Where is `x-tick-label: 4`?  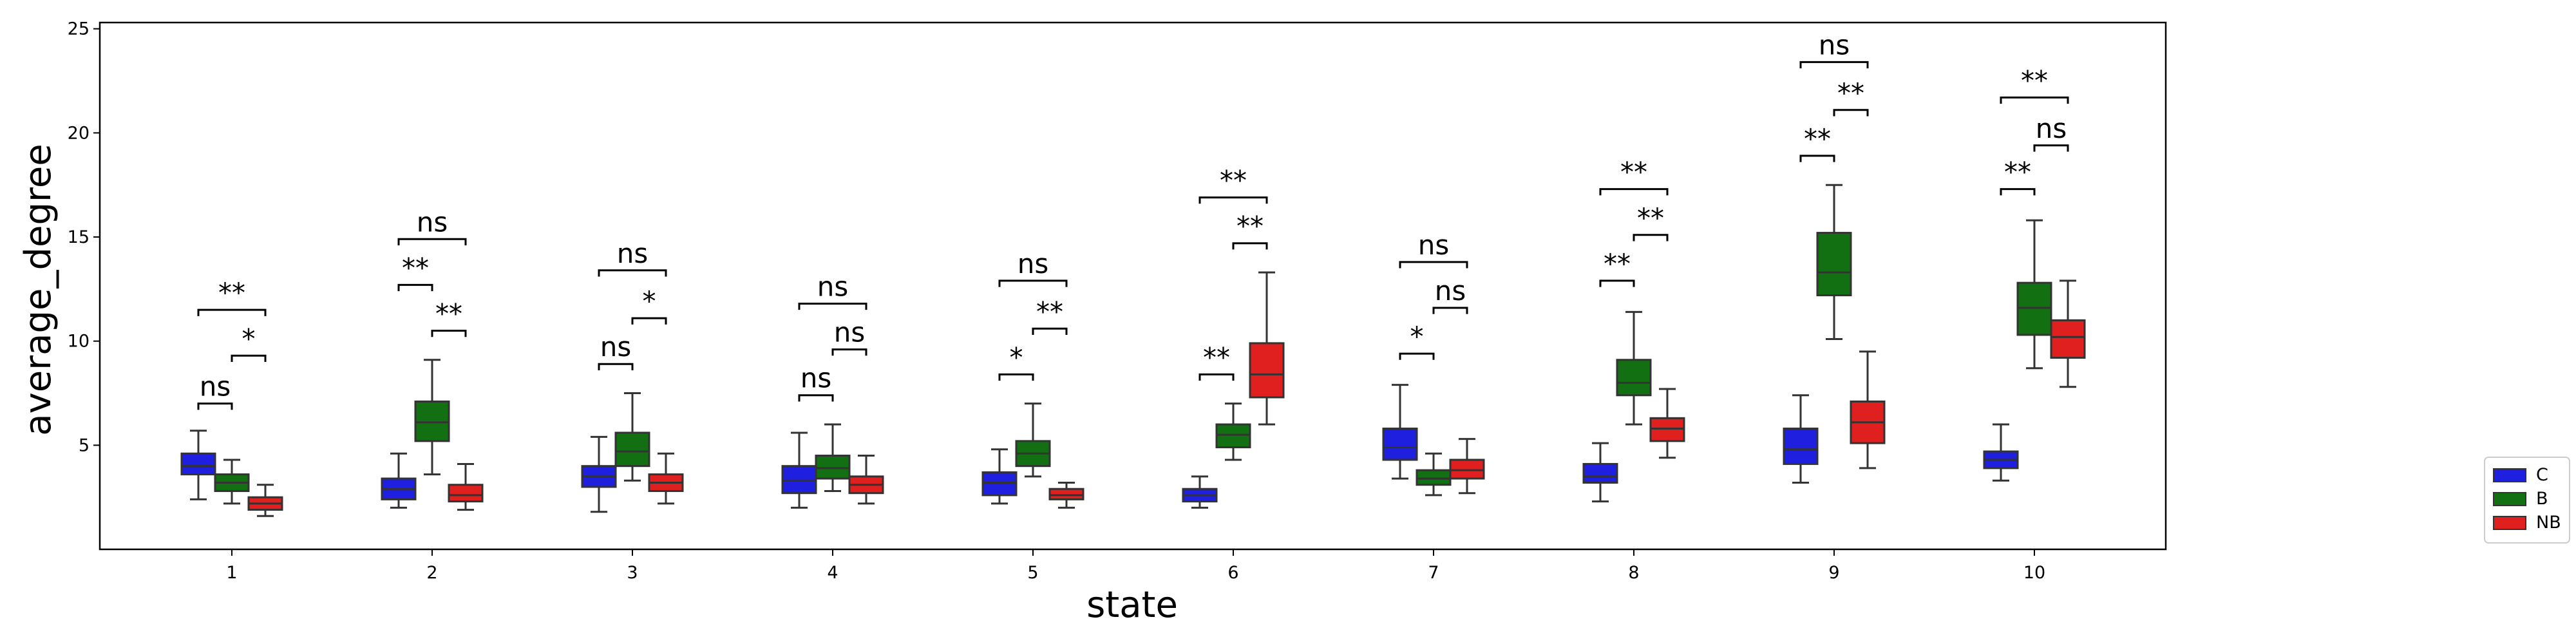 x-tick-label: 4 is located at coordinates (833, 573).